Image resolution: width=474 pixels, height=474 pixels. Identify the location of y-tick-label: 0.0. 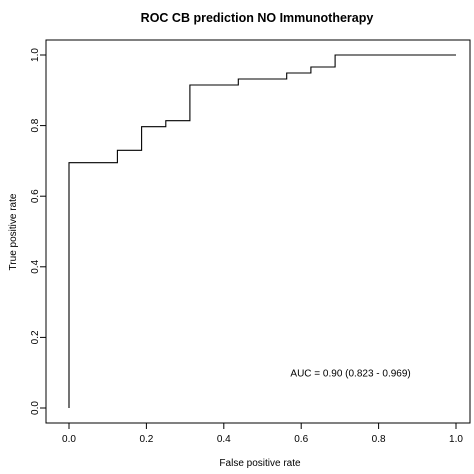
(35, 408).